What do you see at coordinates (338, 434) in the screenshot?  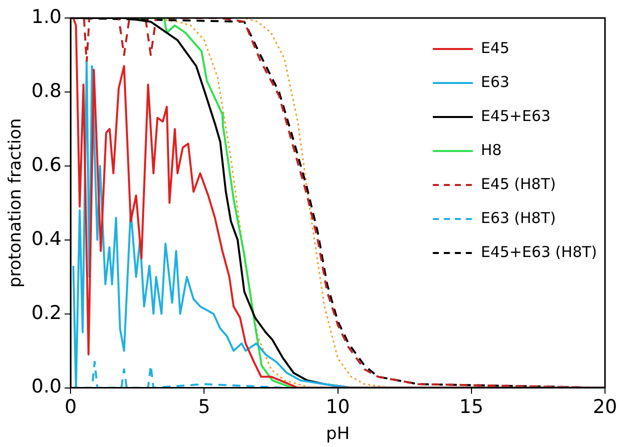 I see `x-axis-title: pH` at bounding box center [338, 434].